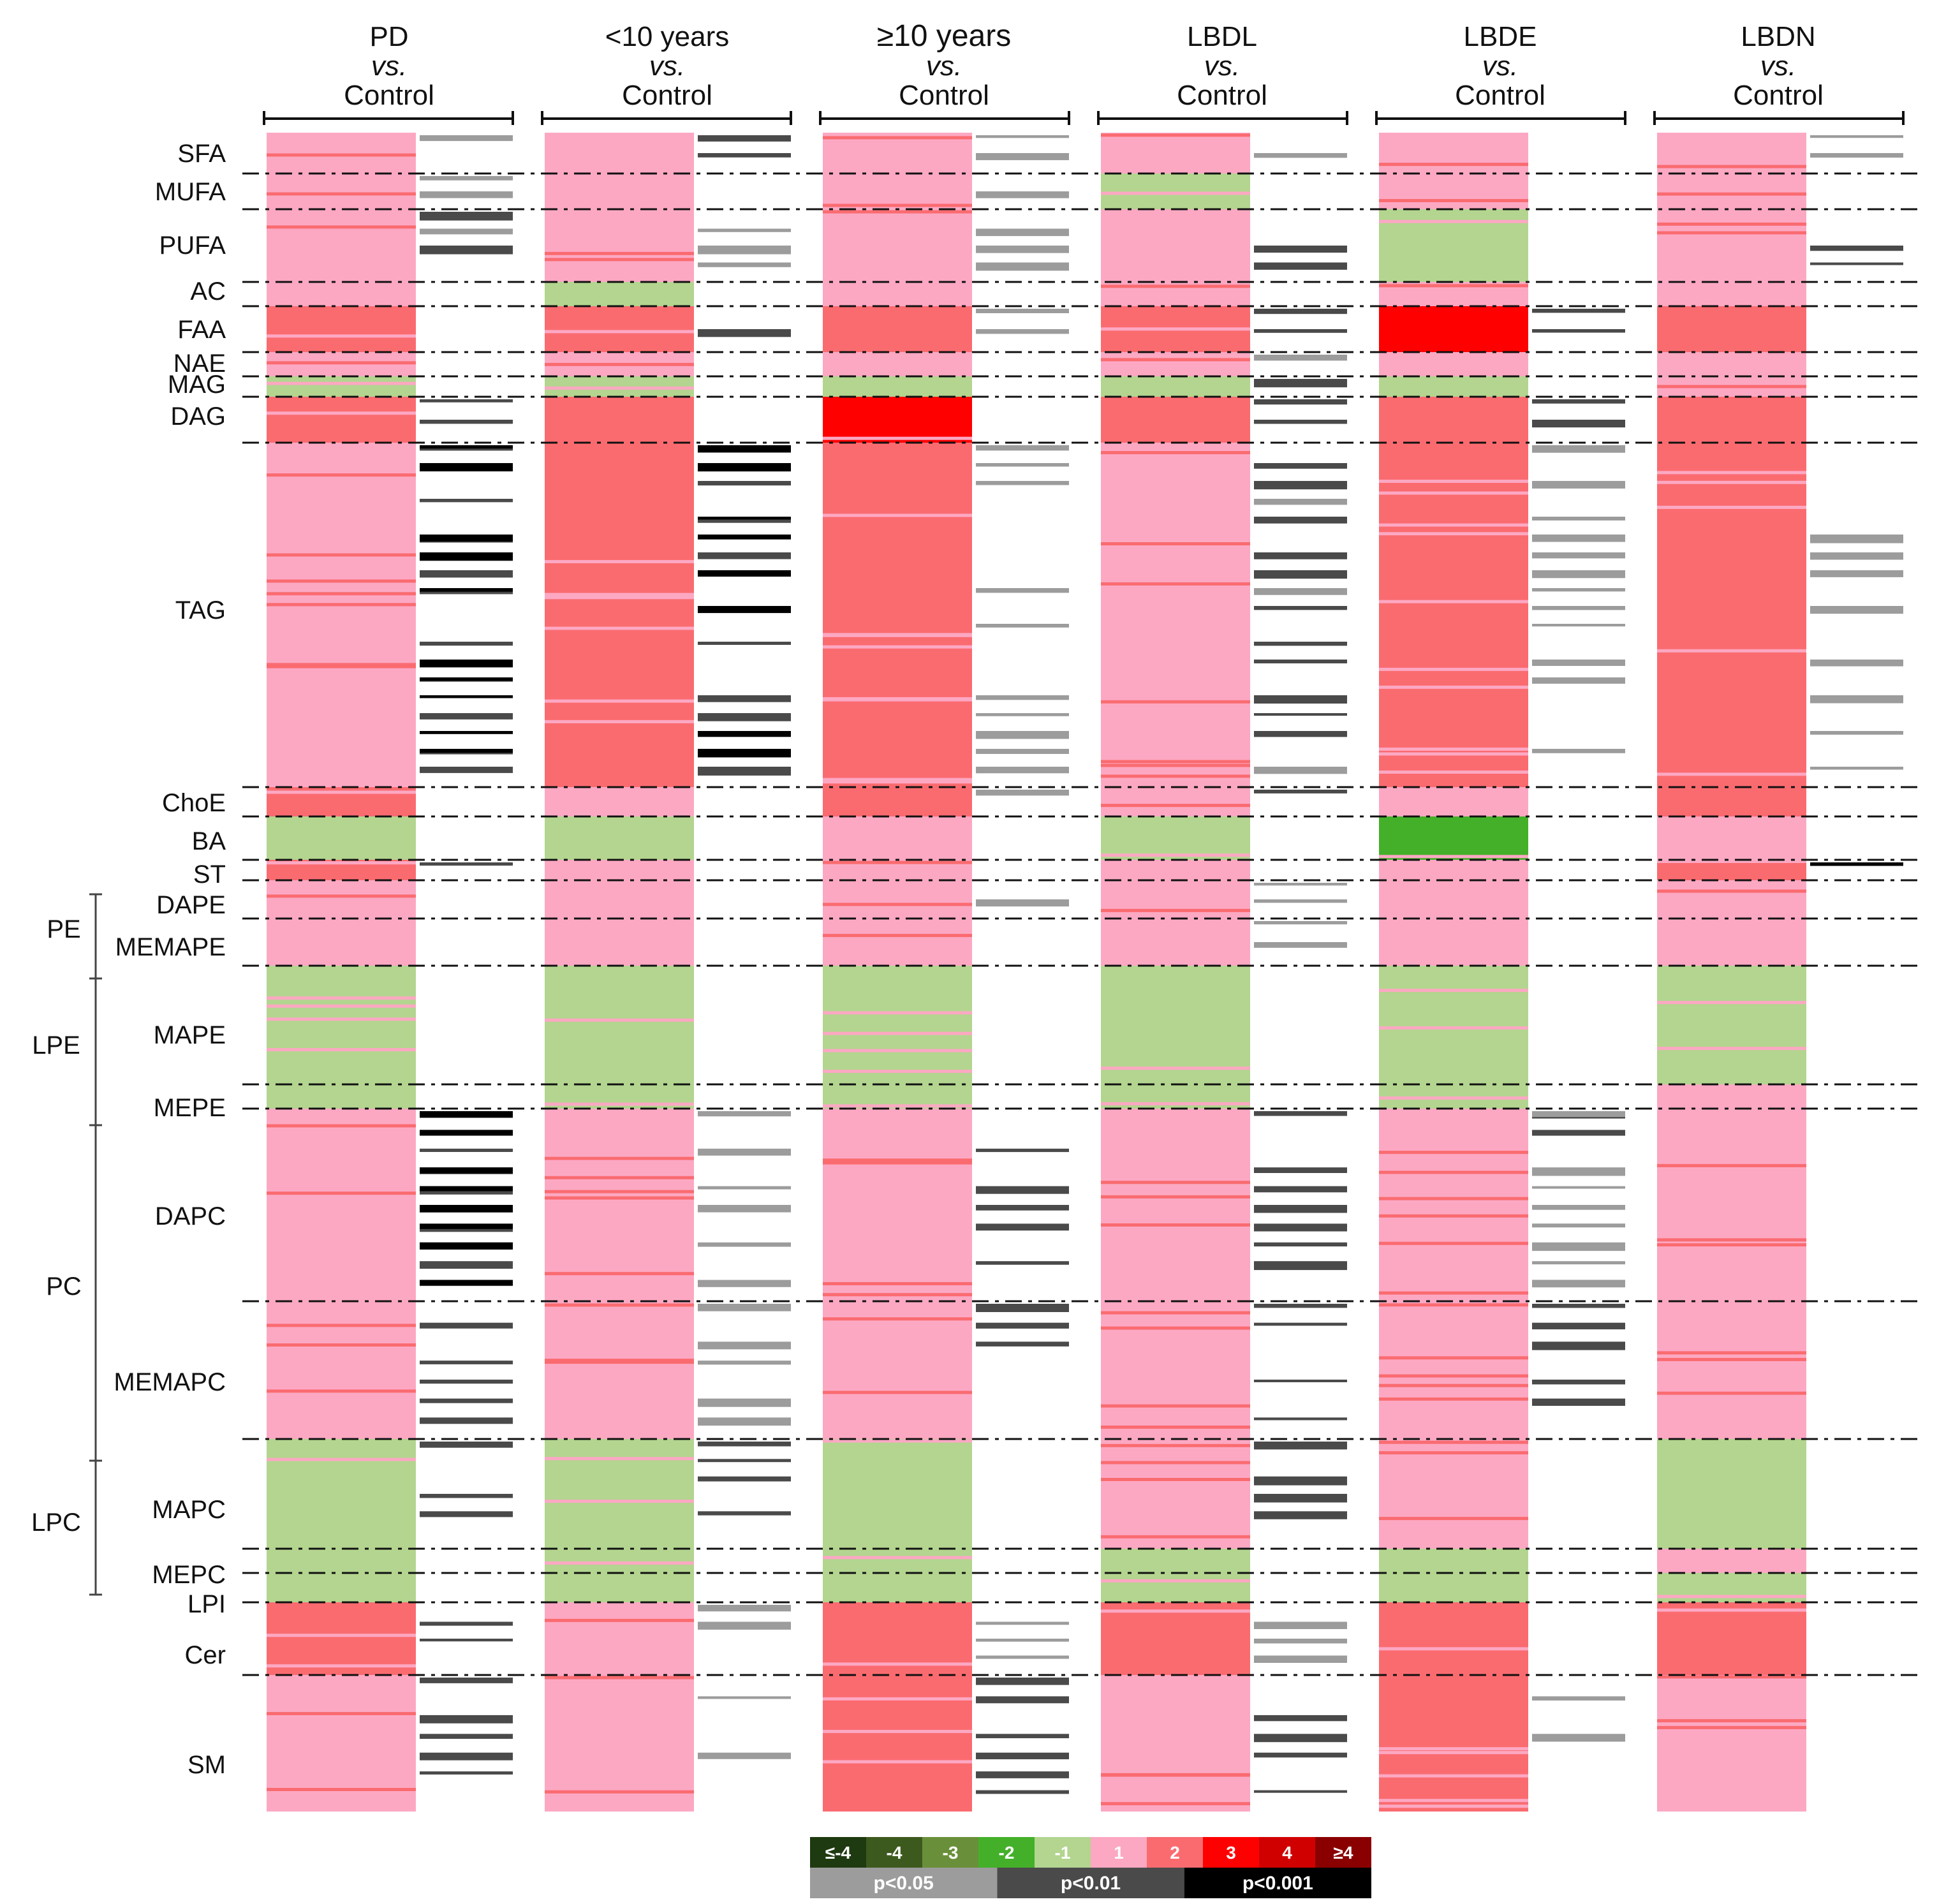  Describe the element at coordinates (466, 1362) in the screenshot. I see `pvalue-band-1-MEMAPC` at that location.